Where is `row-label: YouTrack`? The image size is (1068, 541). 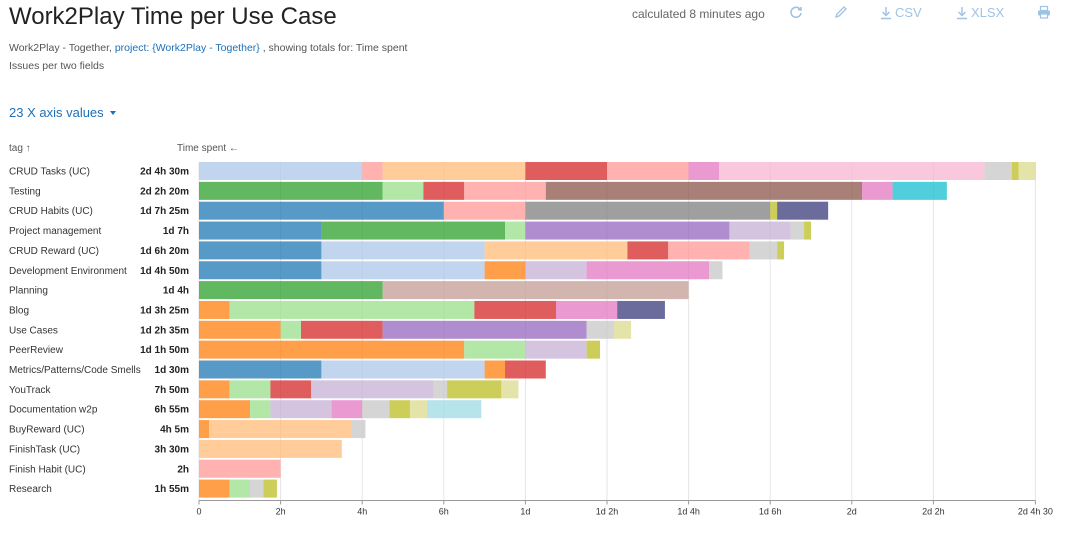 row-label: YouTrack is located at coordinates (30, 390).